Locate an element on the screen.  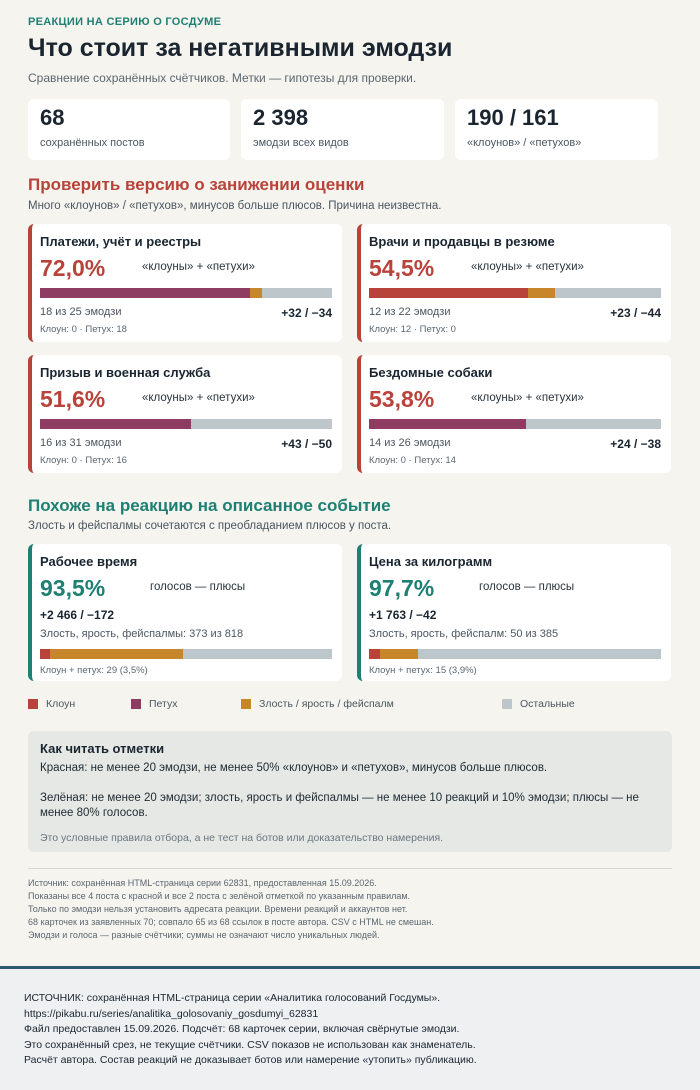
card-delta: +2 466 / −172 is located at coordinates (77, 615).